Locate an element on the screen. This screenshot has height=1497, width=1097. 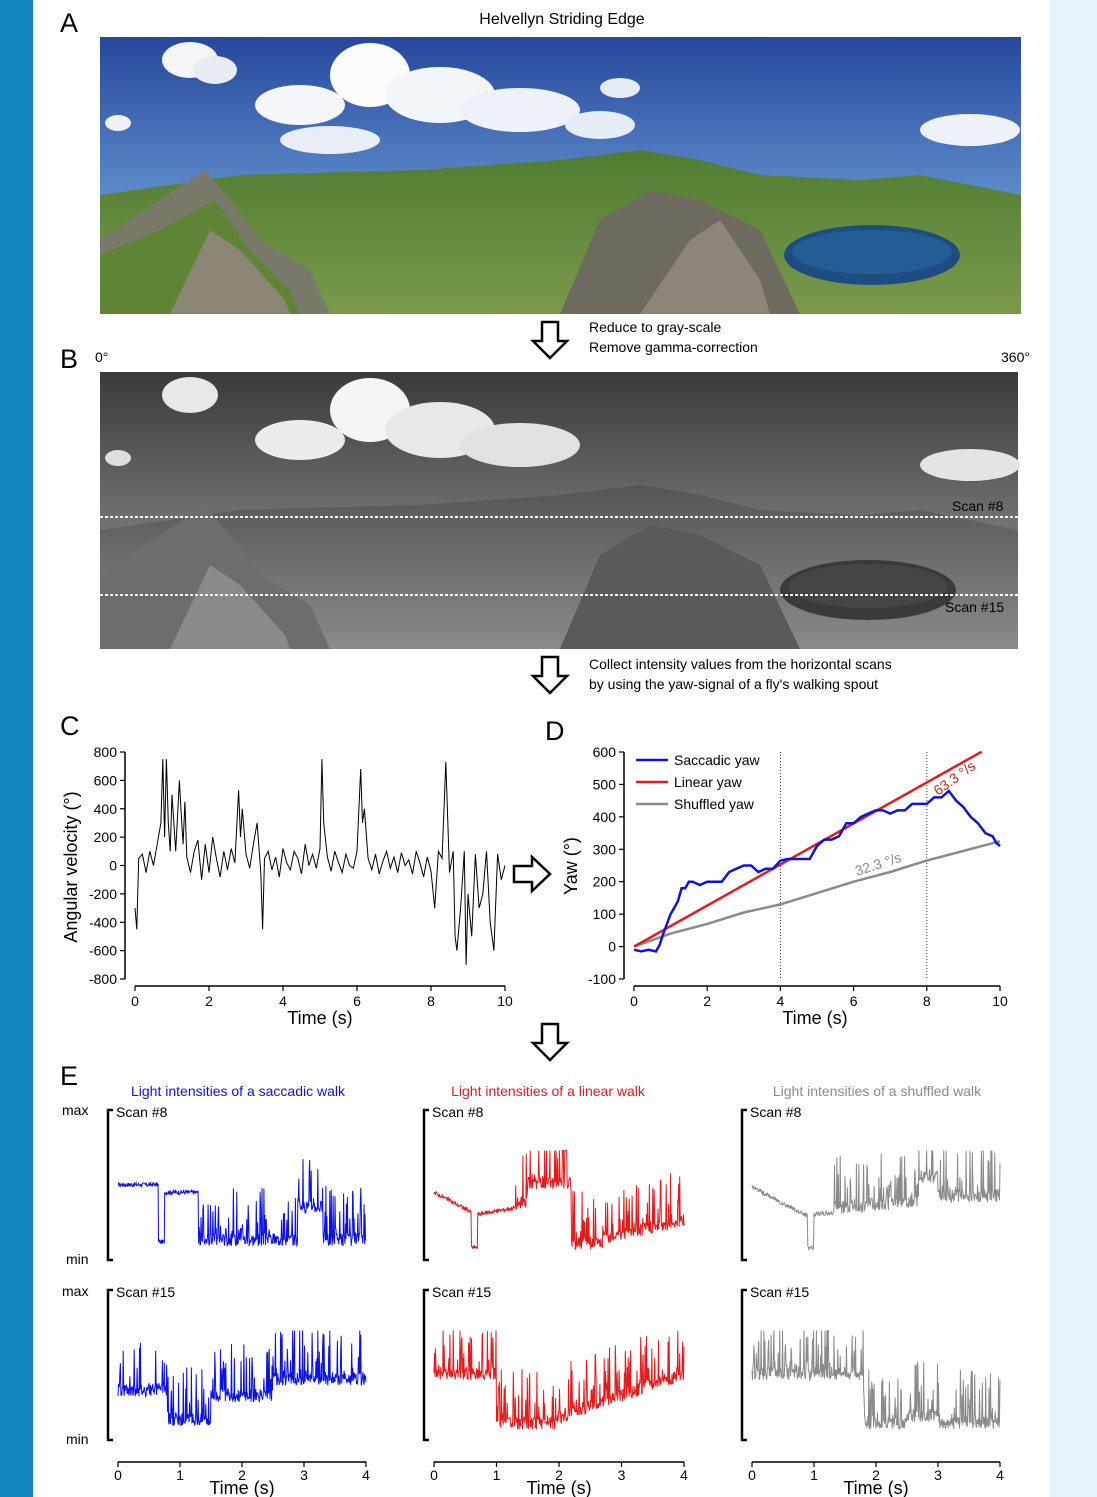
degree-right-label: 360° is located at coordinates (1015, 357).